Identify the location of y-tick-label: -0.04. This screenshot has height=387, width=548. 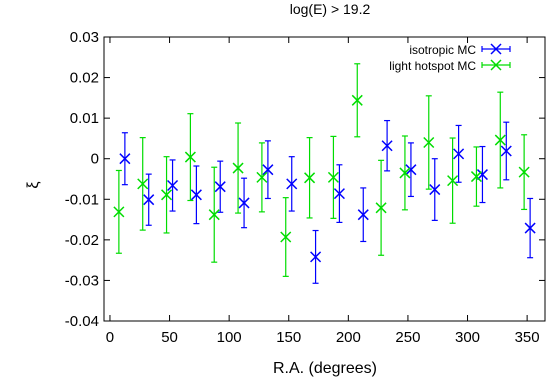
(82, 321).